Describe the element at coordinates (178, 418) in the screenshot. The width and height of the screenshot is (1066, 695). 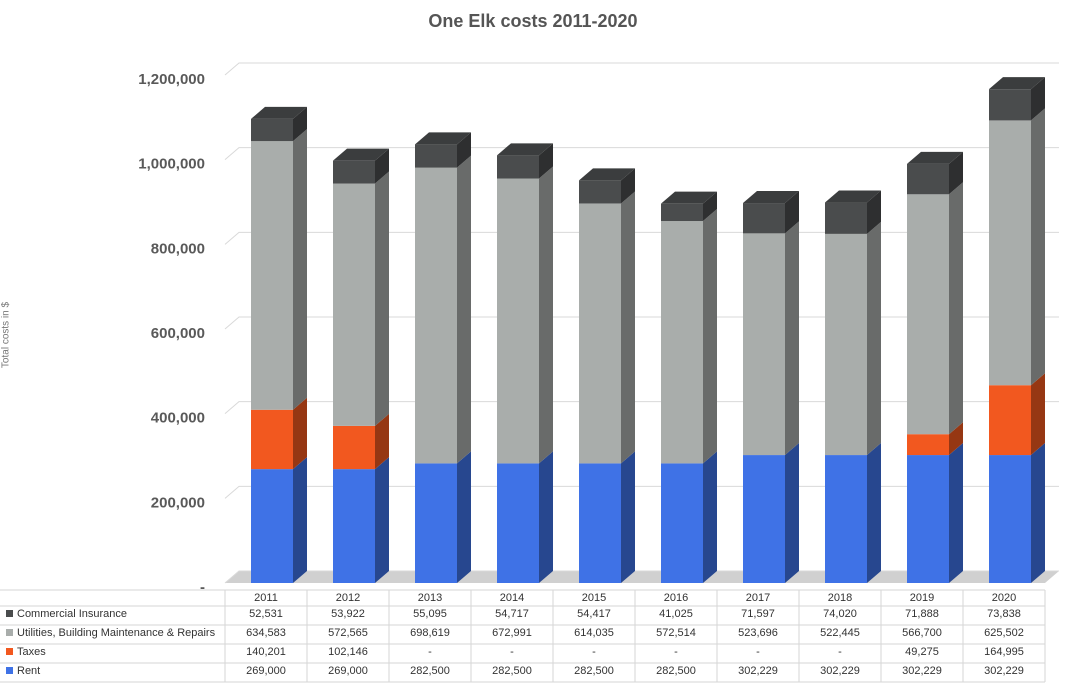
I see `y-tick-label: 400,000` at that location.